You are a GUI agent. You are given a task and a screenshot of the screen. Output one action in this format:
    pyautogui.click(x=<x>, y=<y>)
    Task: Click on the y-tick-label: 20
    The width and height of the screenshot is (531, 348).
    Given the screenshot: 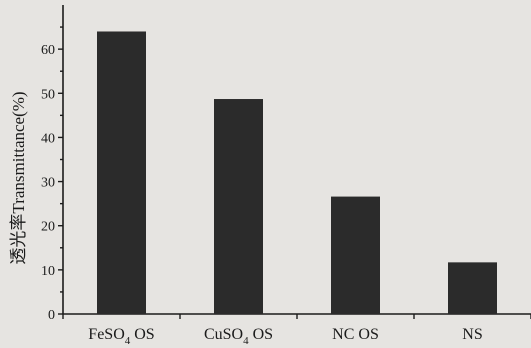 What is the action you would take?
    pyautogui.click(x=48, y=227)
    